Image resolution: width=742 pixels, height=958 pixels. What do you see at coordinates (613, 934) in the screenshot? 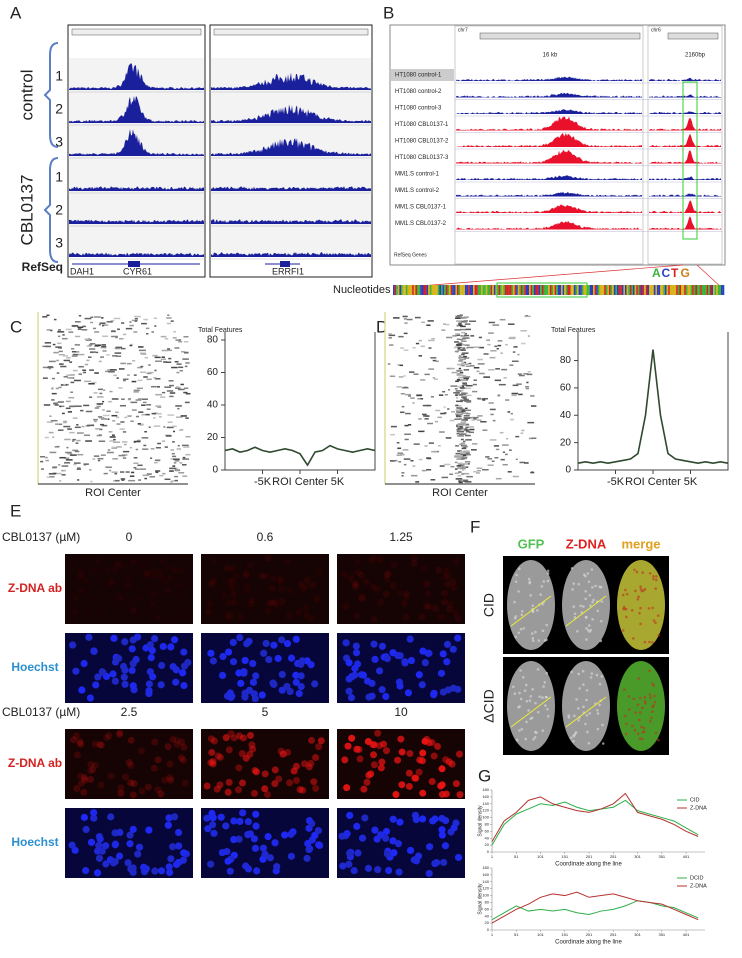
I see `x-tick-label: 251` at bounding box center [613, 934].